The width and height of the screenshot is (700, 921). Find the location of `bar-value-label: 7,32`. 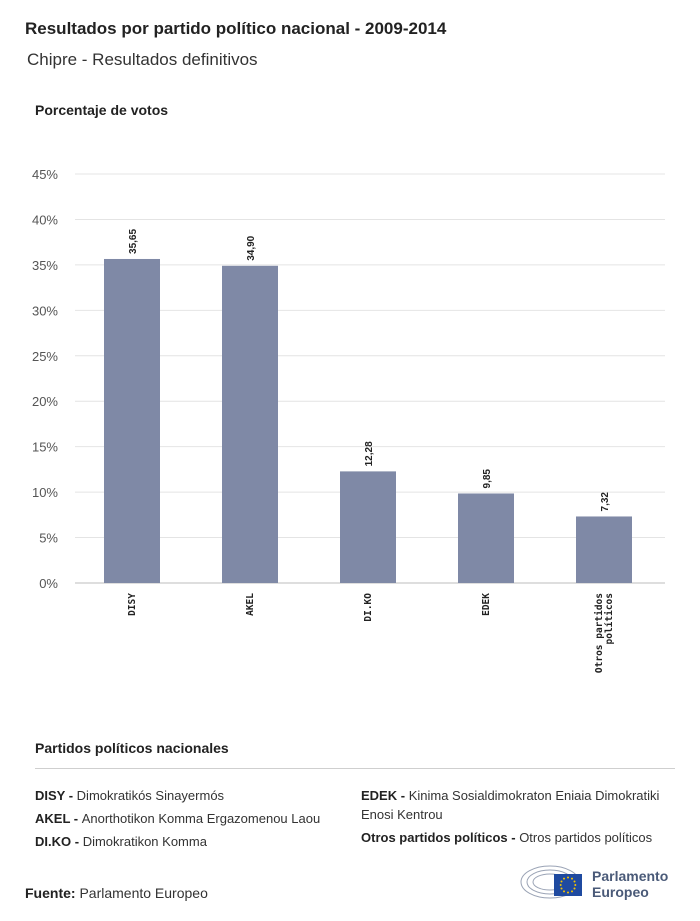

bar-value-label: 7,32 is located at coordinates (605, 502).